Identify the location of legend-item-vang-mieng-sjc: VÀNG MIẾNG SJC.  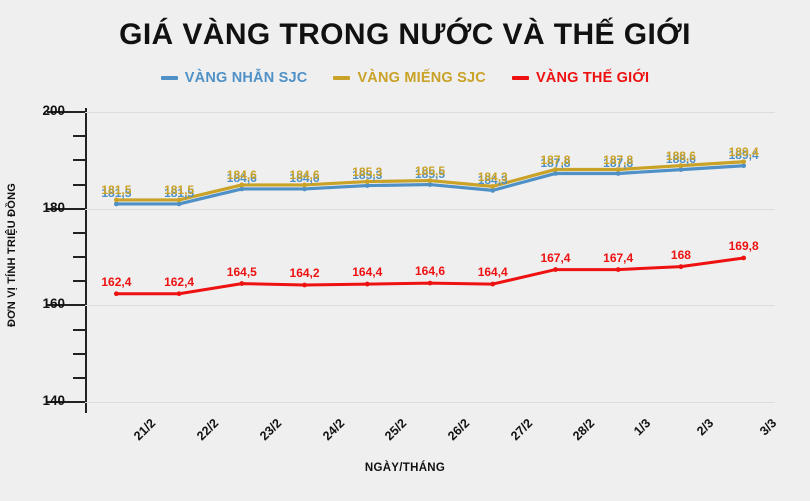
(409, 78).